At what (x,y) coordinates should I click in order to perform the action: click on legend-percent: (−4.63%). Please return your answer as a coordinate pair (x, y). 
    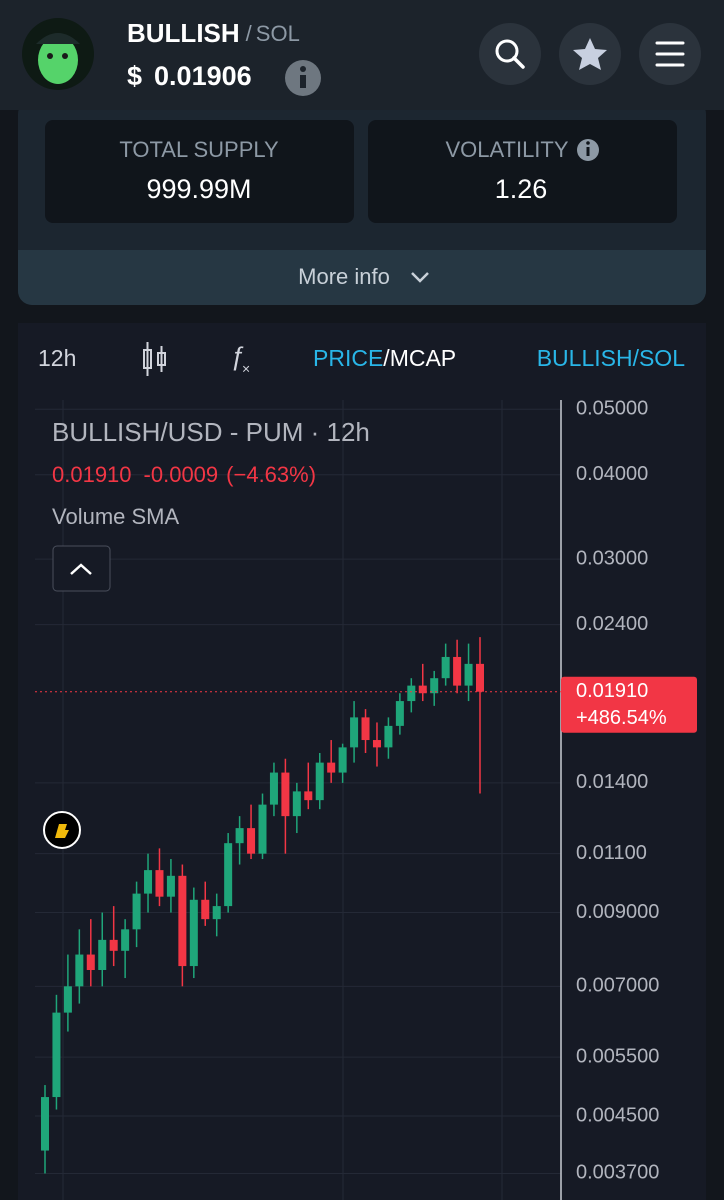
    Looking at the image, I should click on (271, 474).